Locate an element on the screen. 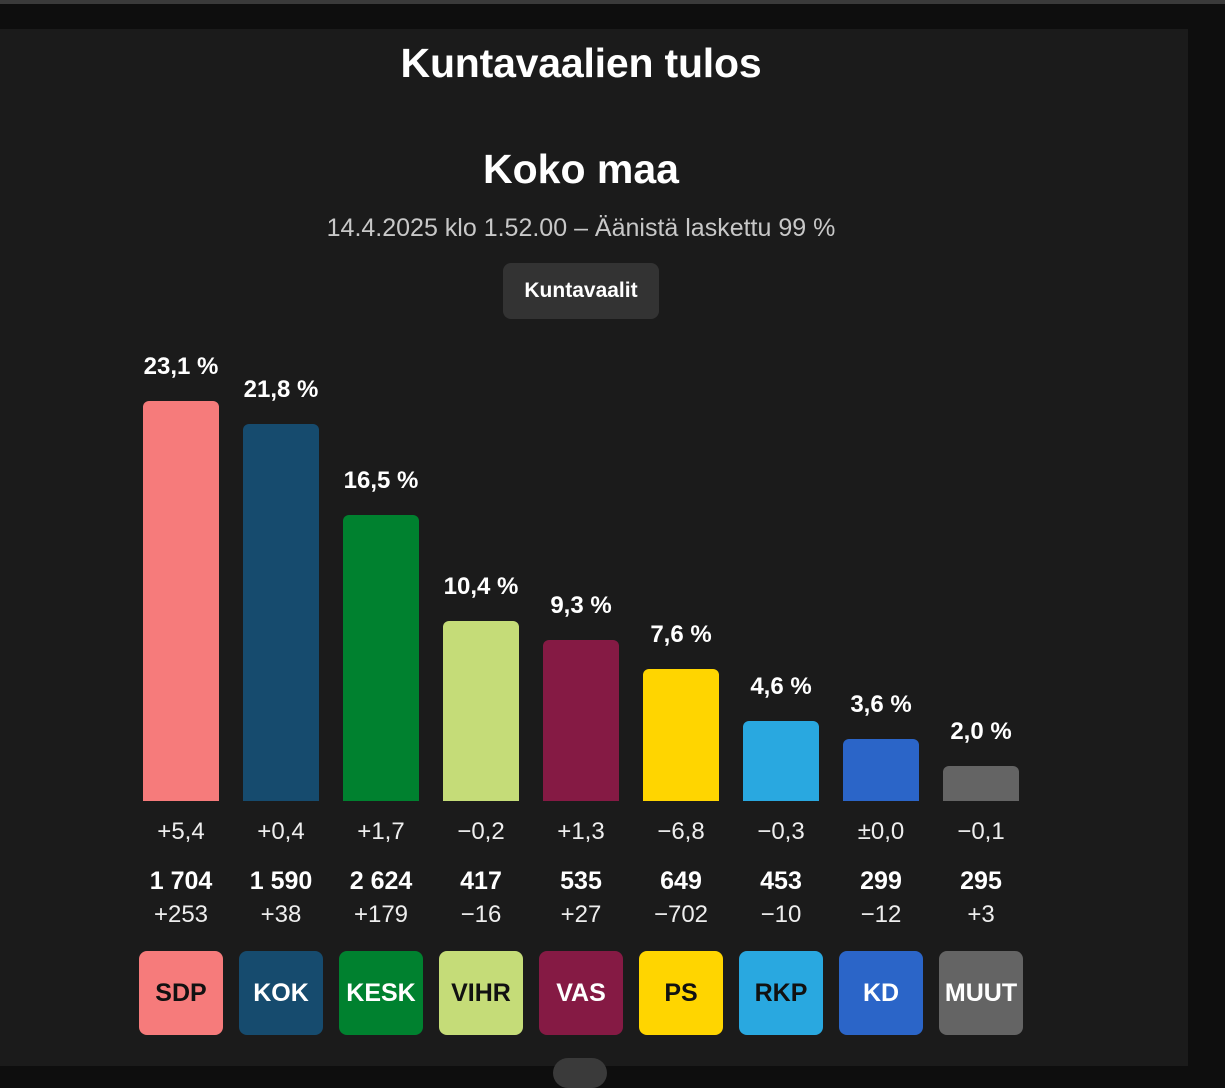 This screenshot has width=1225, height=1088. change-label-kok: +0,4 is located at coordinates (281, 831).